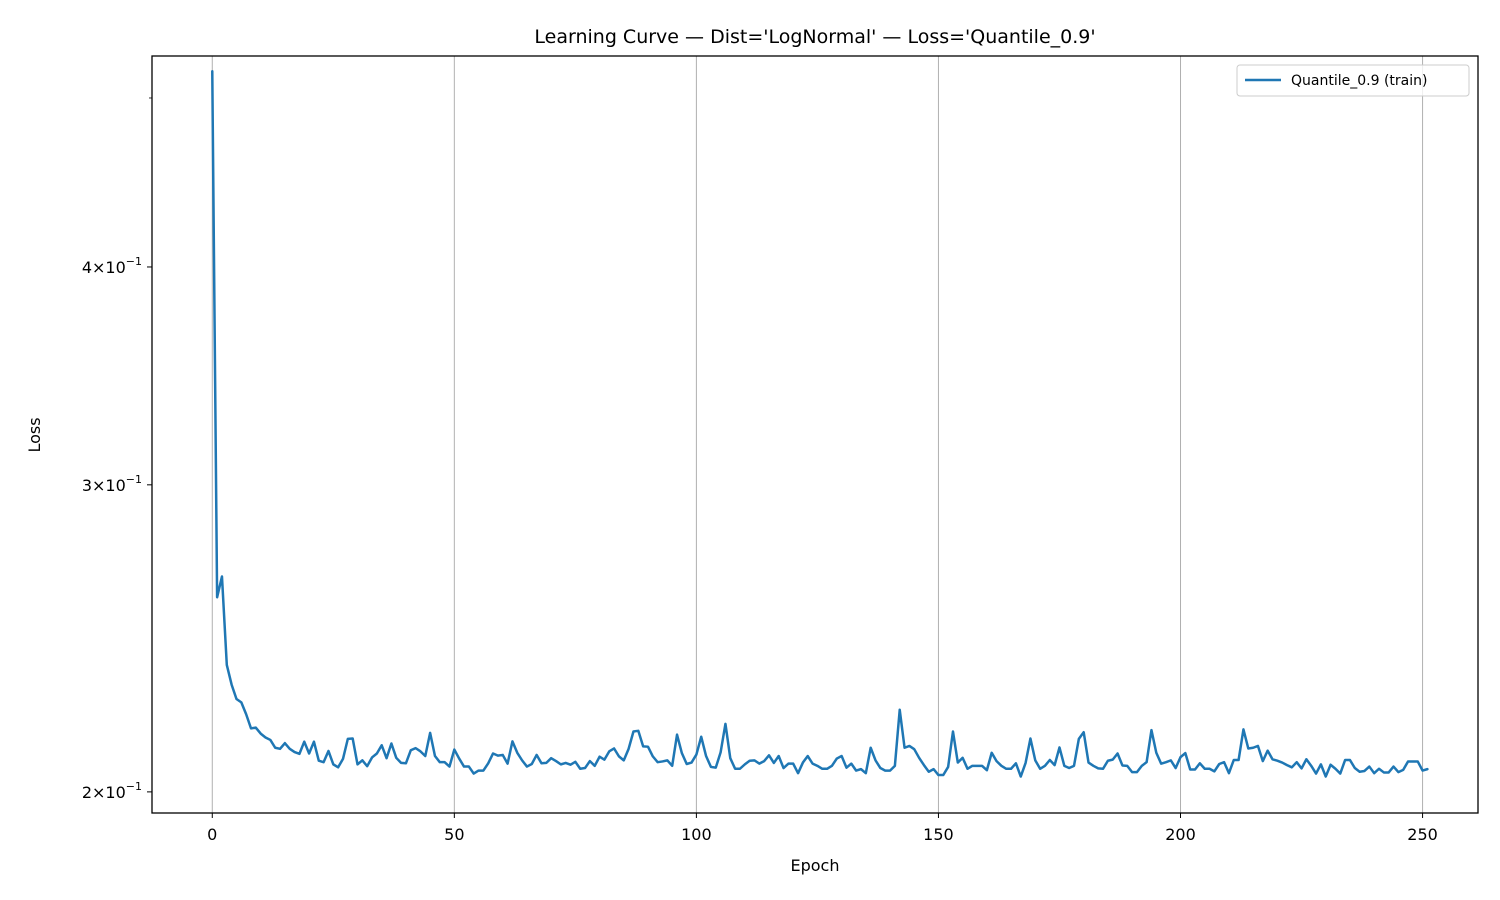  Describe the element at coordinates (696, 834) in the screenshot. I see `x-tick-label: 100` at that location.